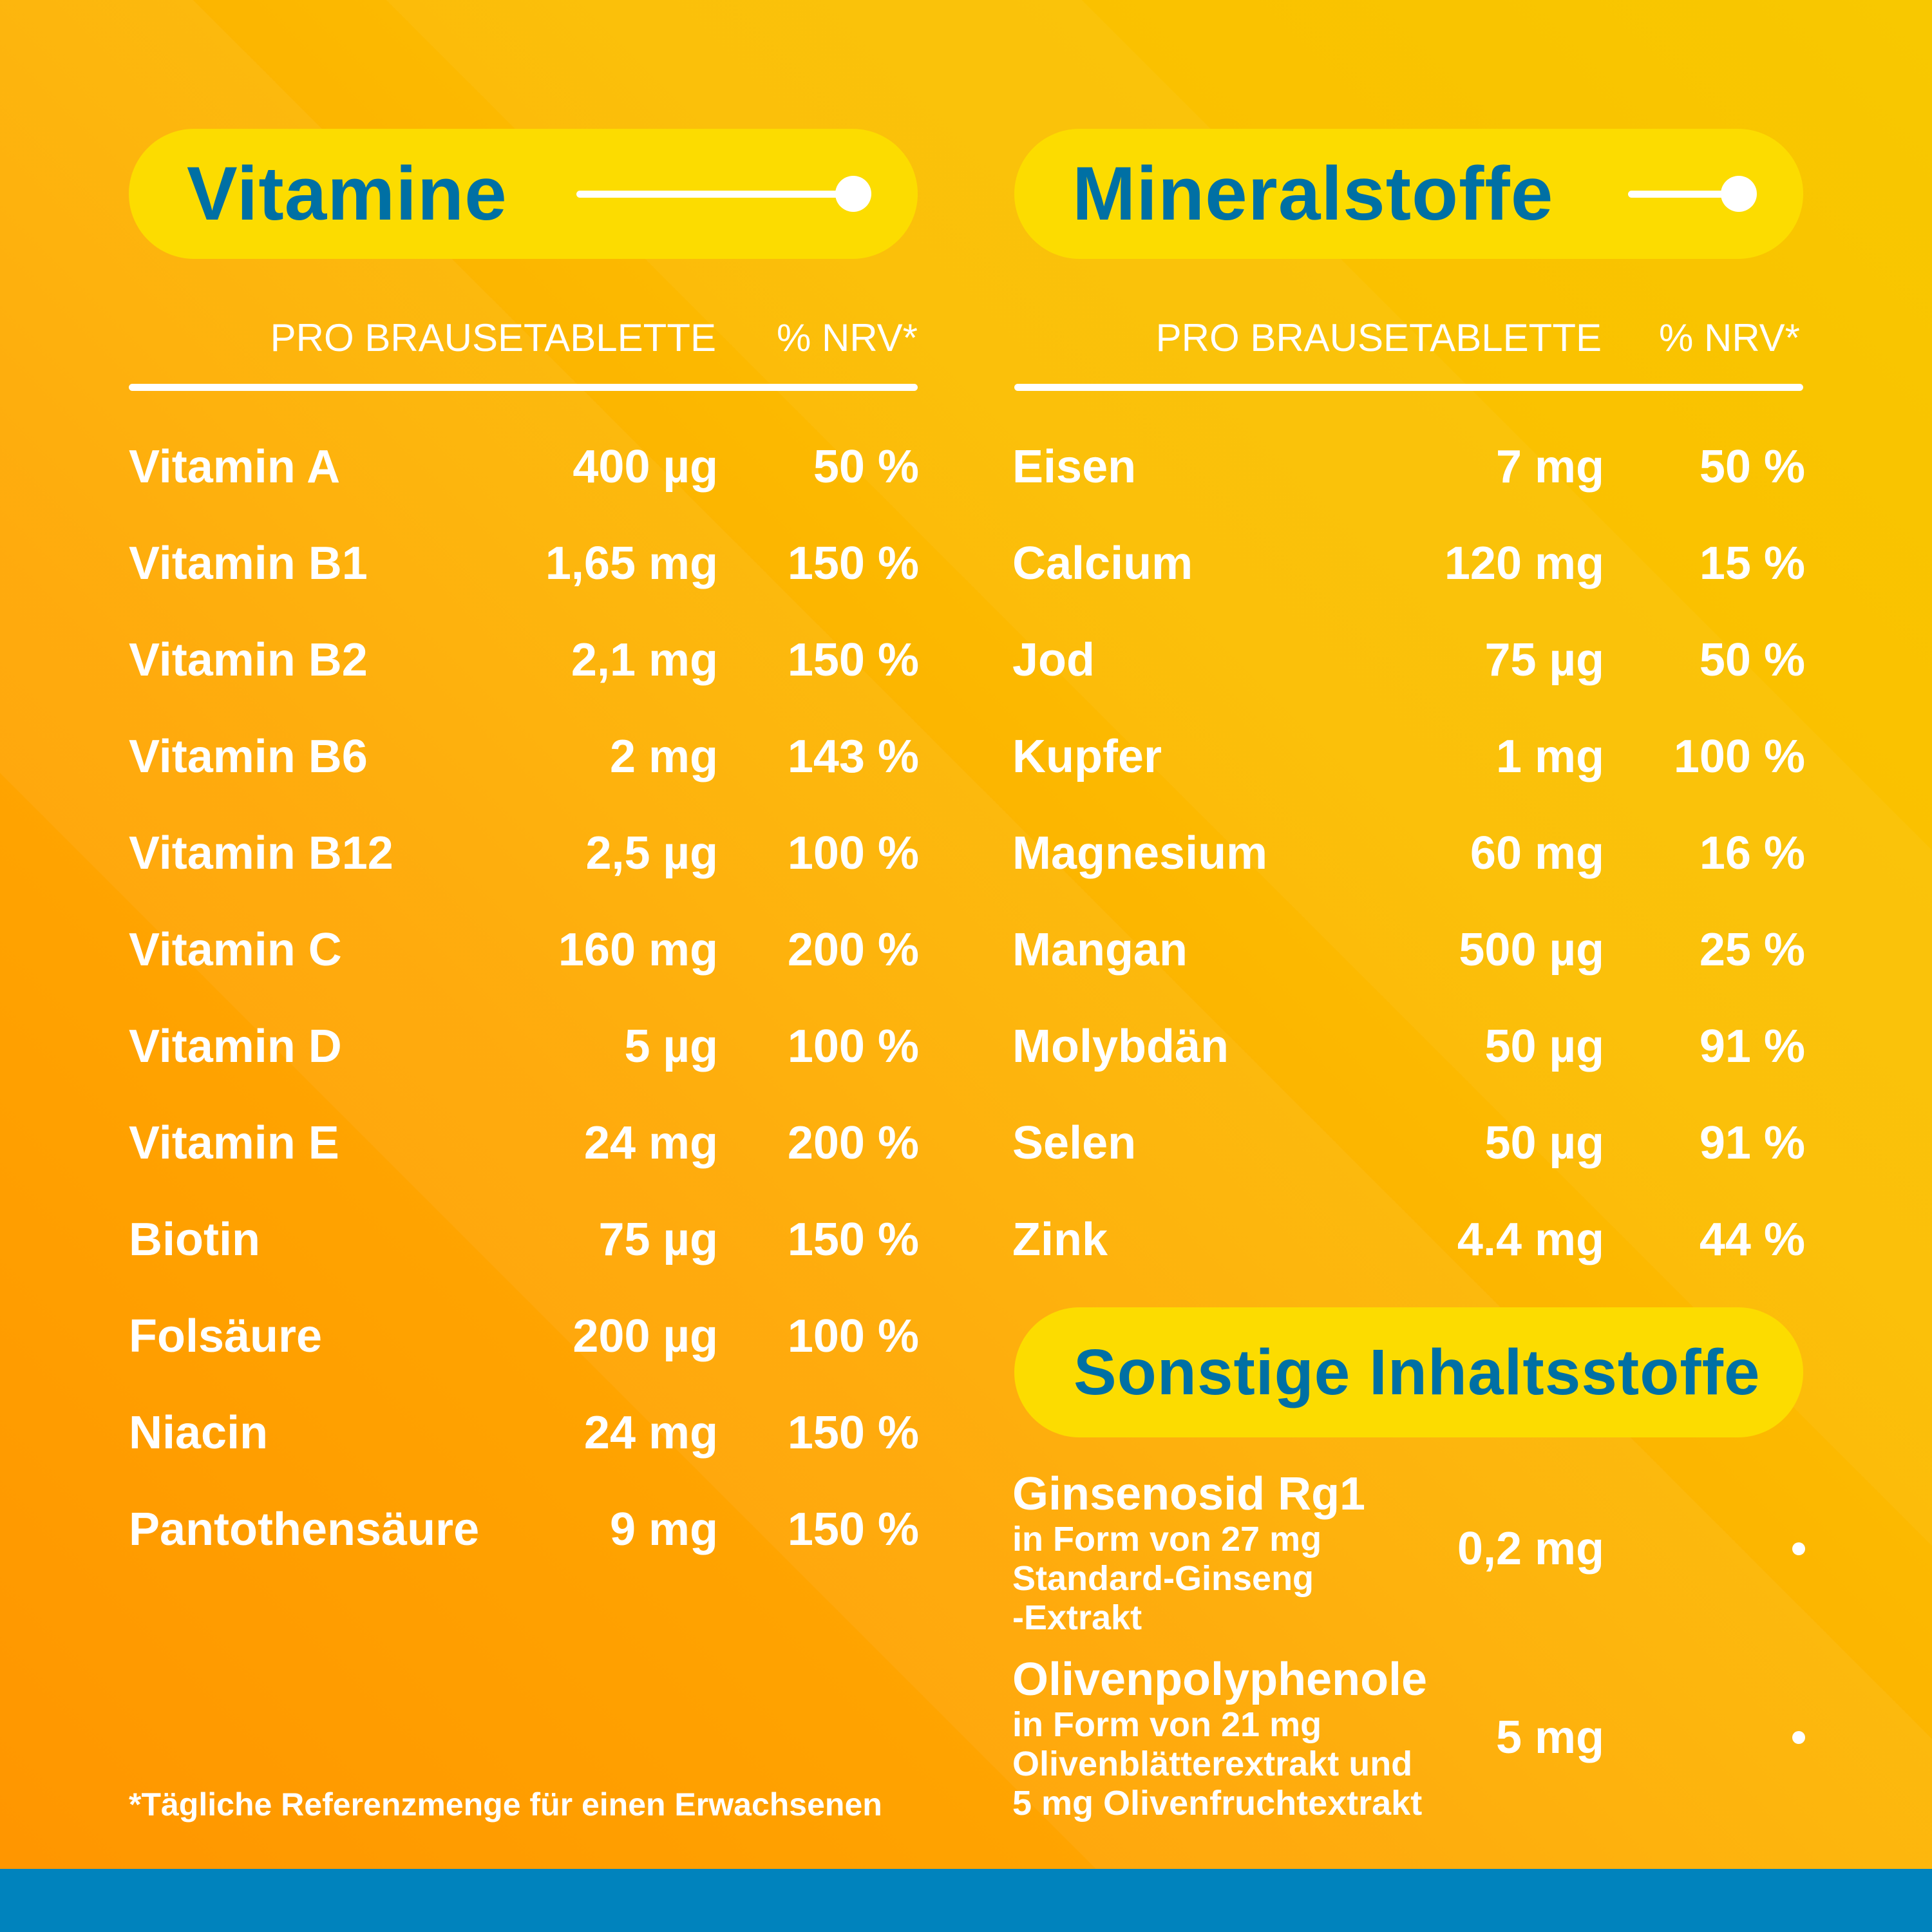 This screenshot has height=1932, width=1932. Describe the element at coordinates (1752, 1239) in the screenshot. I see `row-nrv: 44 %` at that location.